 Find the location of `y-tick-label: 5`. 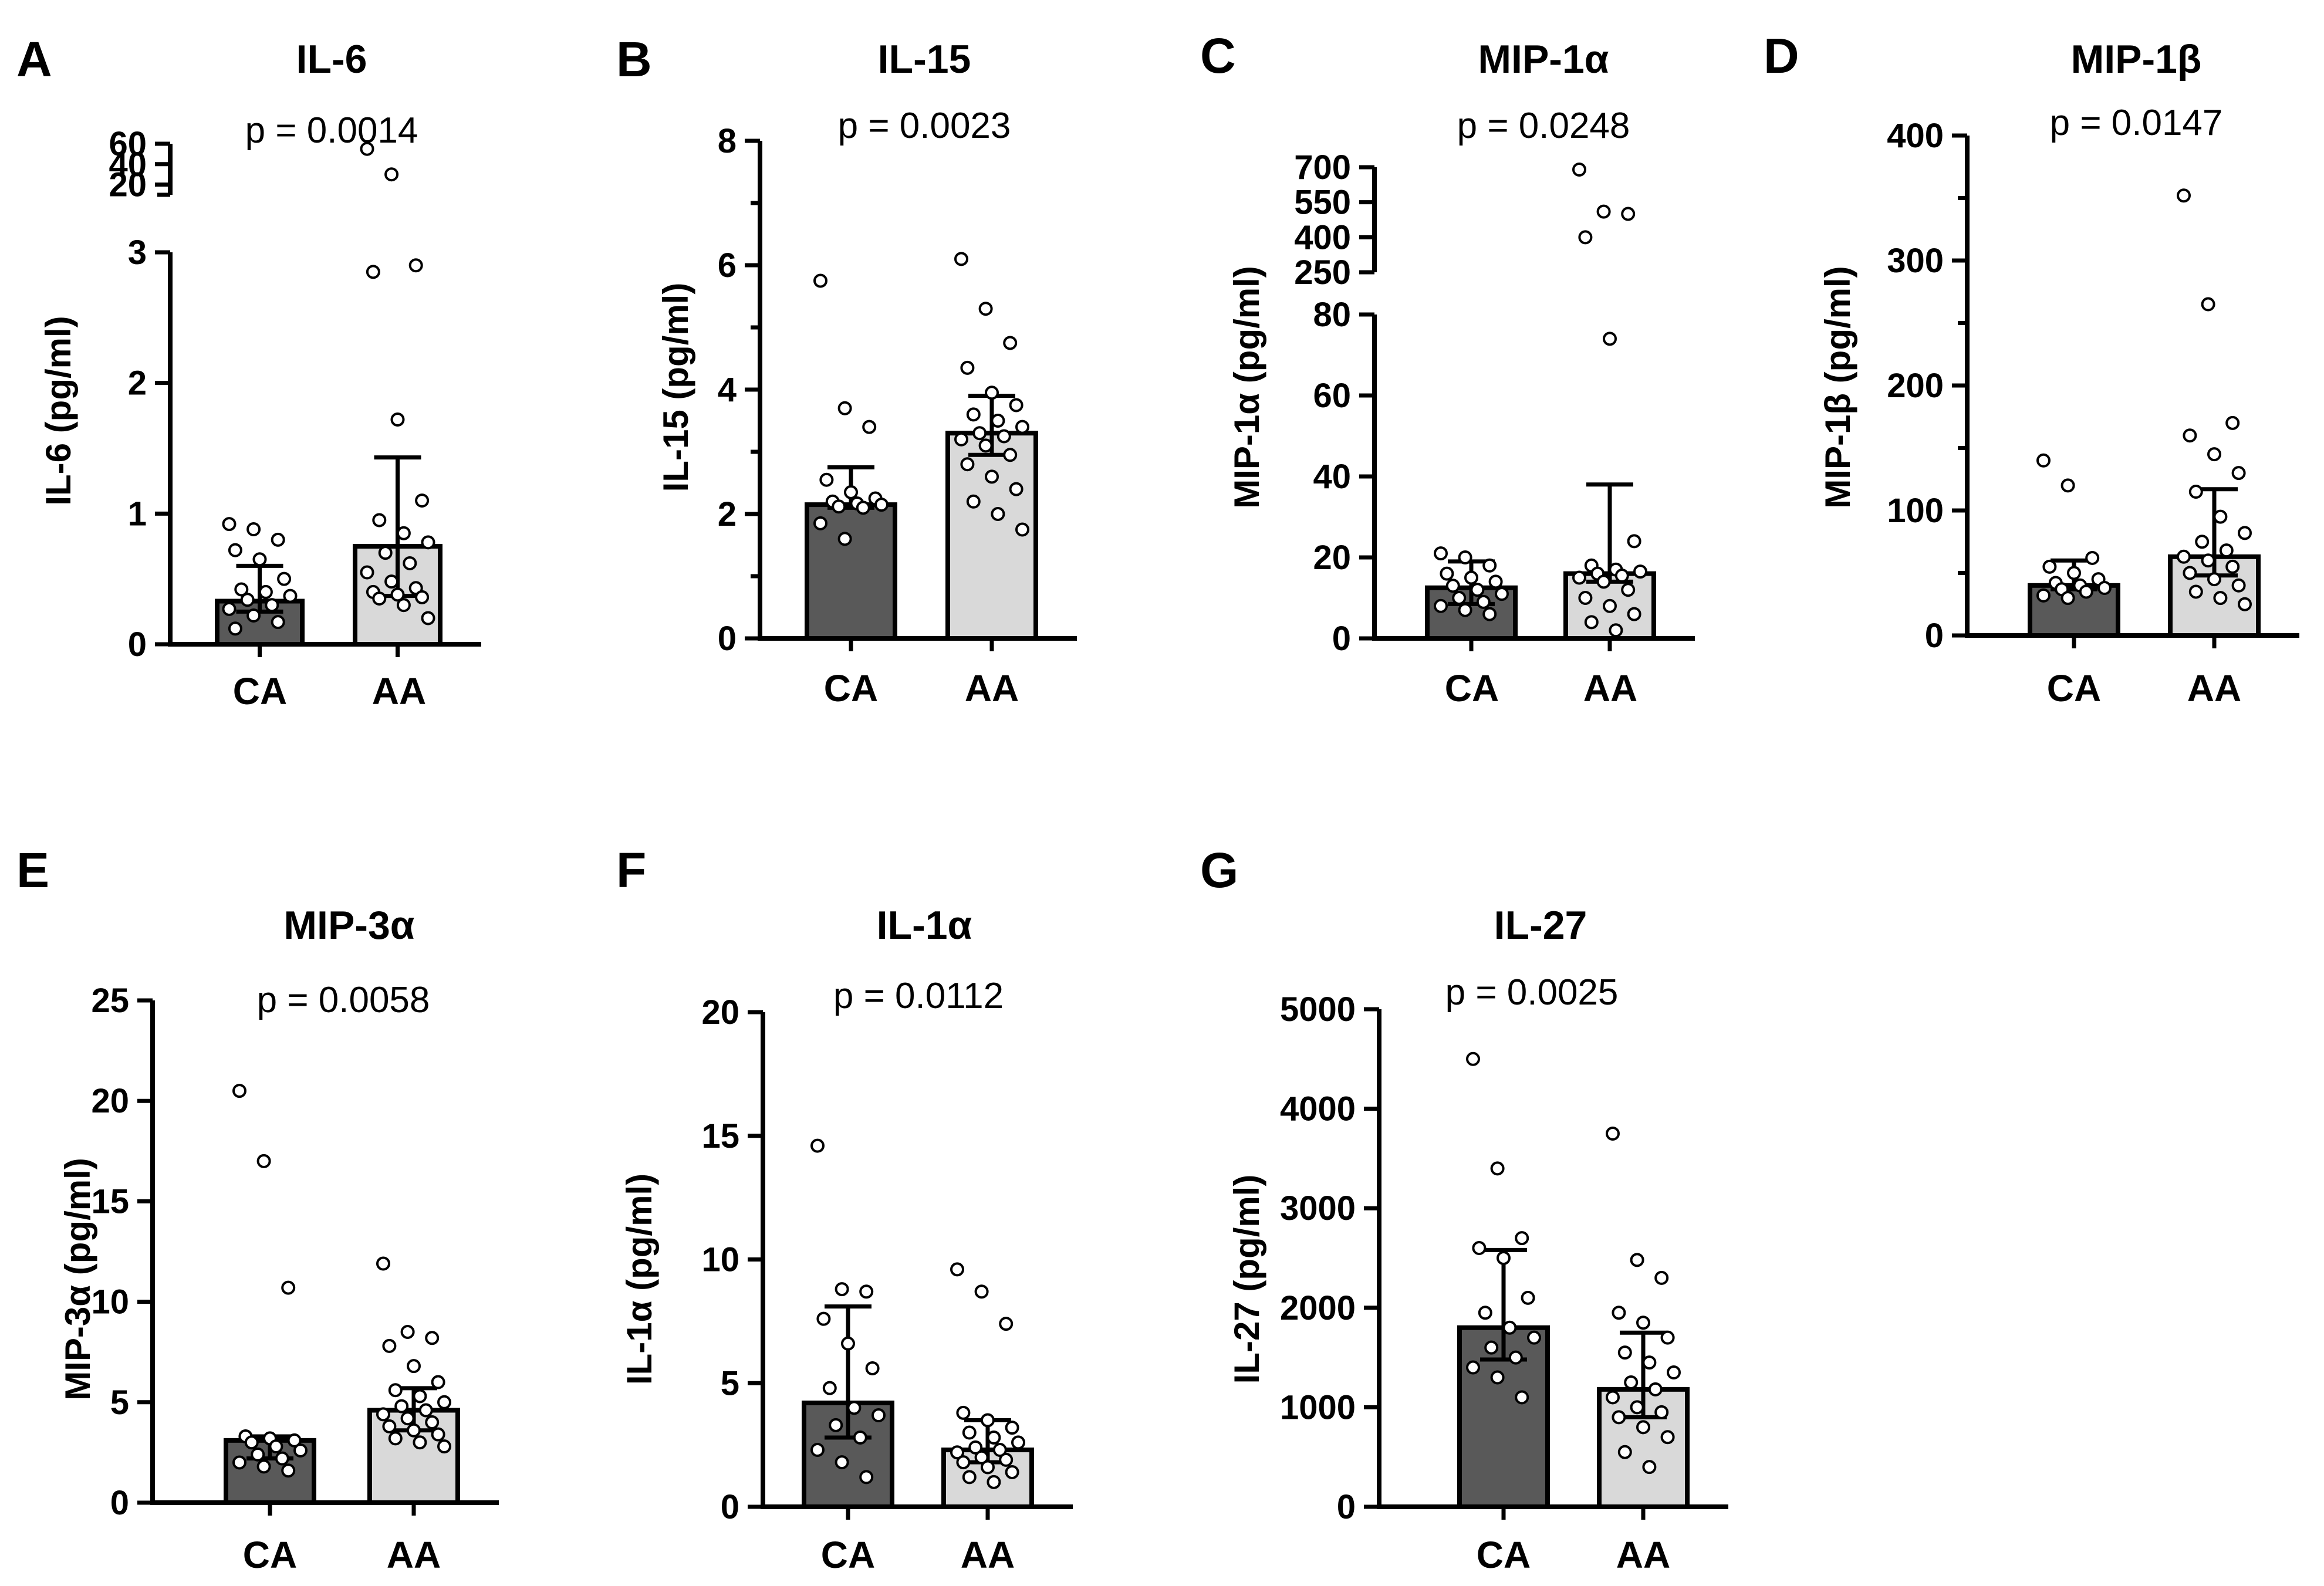

y-tick-label: 5 is located at coordinates (730, 1383).